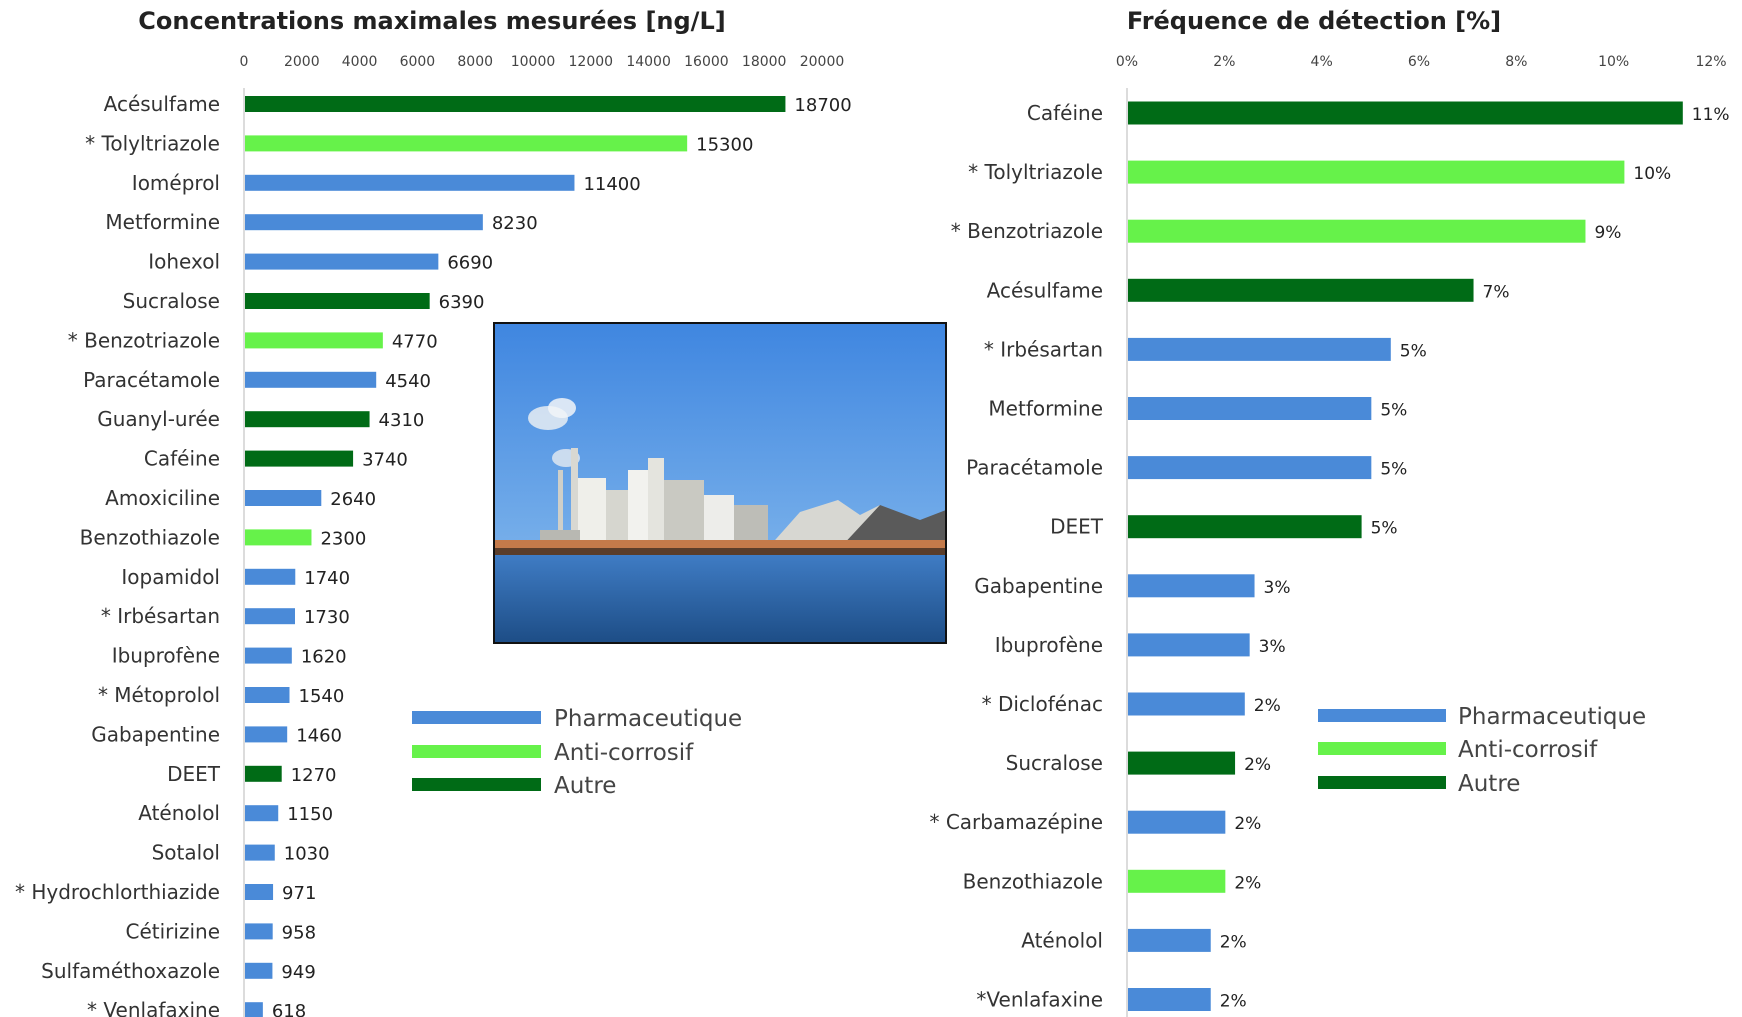 This screenshot has height=1017, width=1742. What do you see at coordinates (822, 62) in the screenshot?
I see `chart-left-tick-label: 20000` at bounding box center [822, 62].